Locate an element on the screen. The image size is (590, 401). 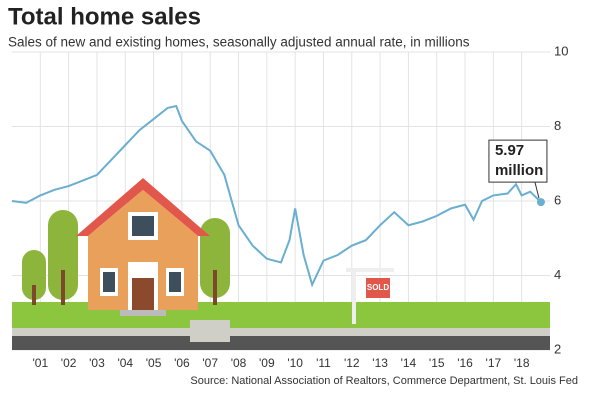
x-tick-label: '01 is located at coordinates (40, 363).